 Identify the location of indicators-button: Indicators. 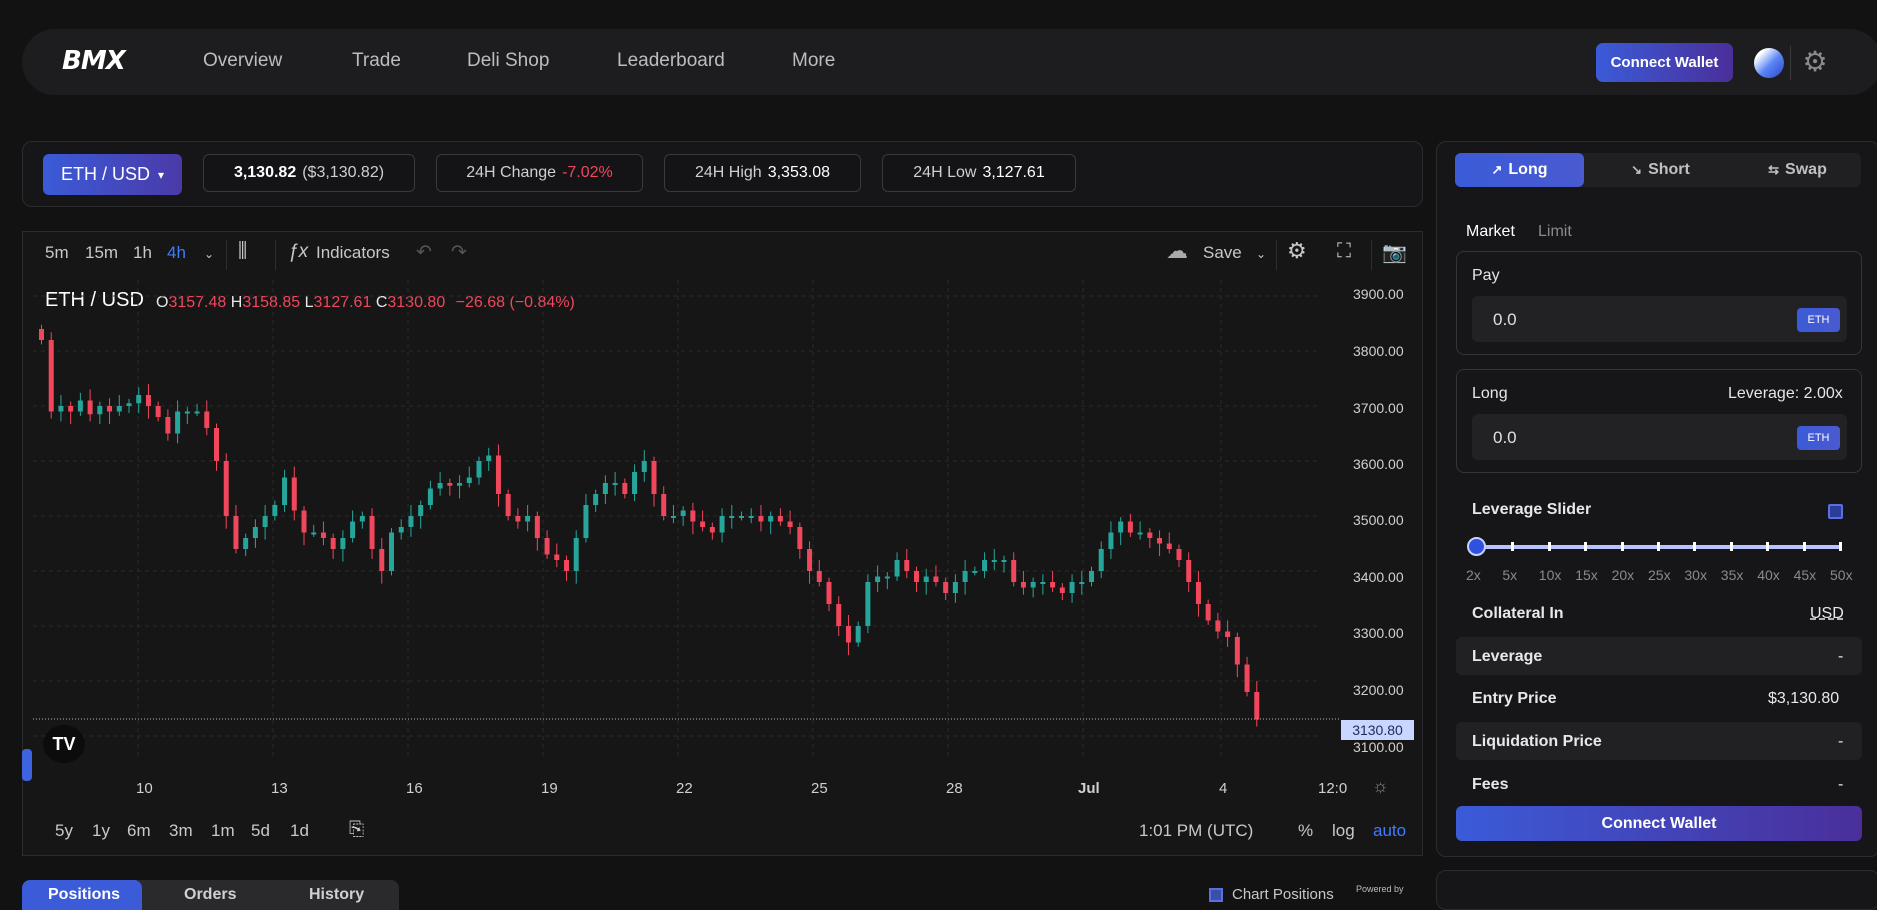
(353, 252).